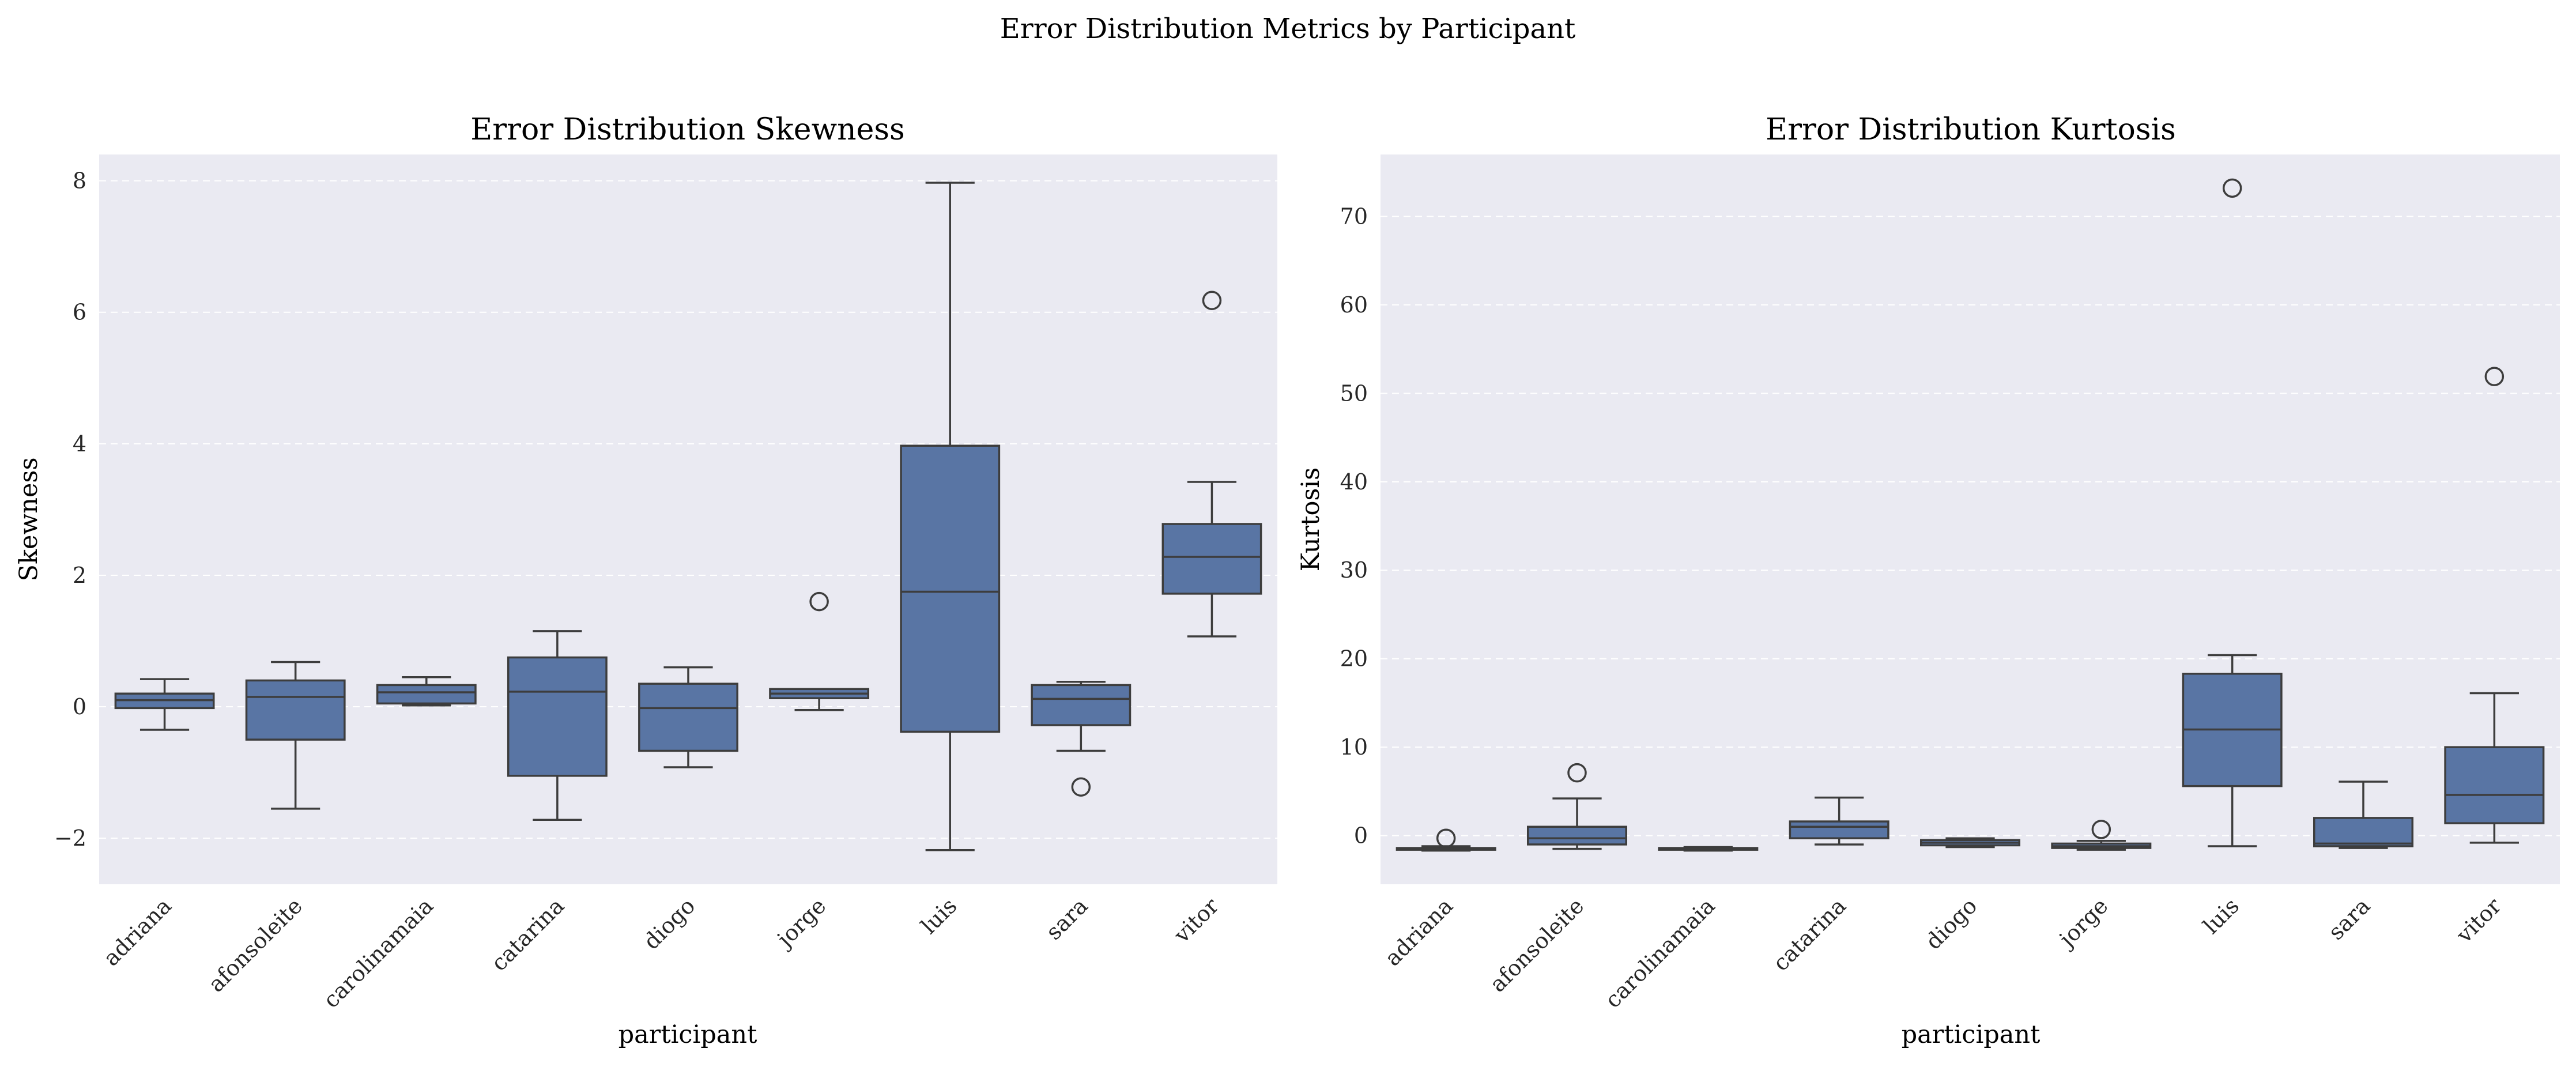  I want to click on skewness-x-tick-label: carolinamaia, so click(378, 953).